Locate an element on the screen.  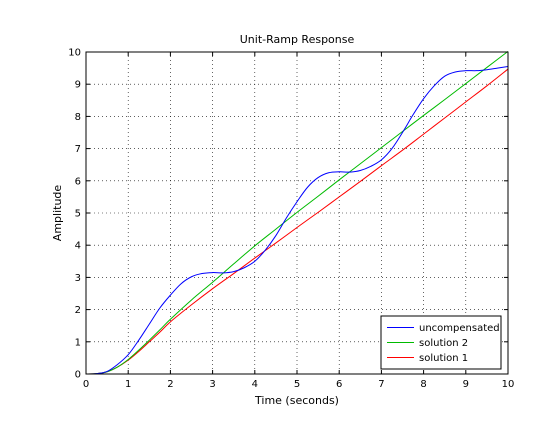
legend: uncompensated solution 2 solution 1 is located at coordinates (441, 342).